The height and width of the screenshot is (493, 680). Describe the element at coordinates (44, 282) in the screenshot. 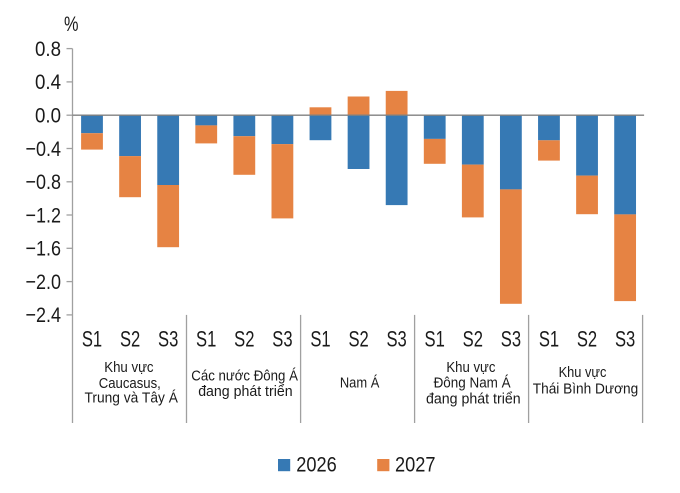

I see `svg-text: −2.0` at that location.